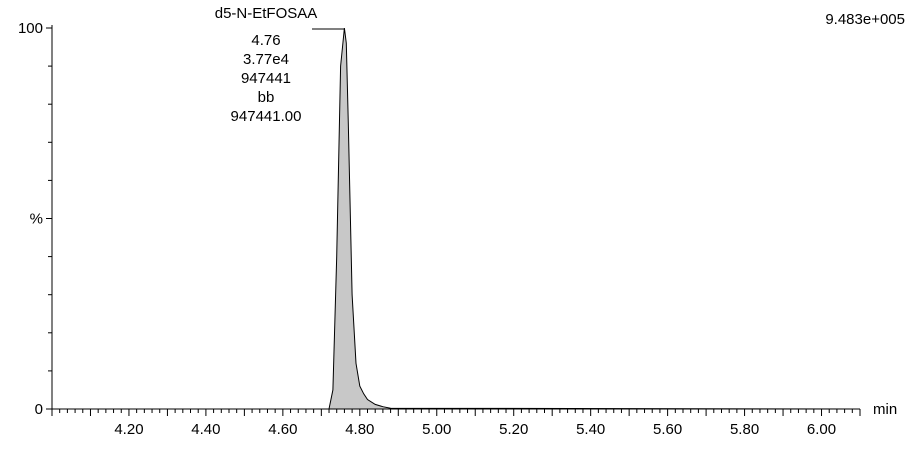  Describe the element at coordinates (513, 429) in the screenshot. I see `x-tick-label: 5.20` at that location.